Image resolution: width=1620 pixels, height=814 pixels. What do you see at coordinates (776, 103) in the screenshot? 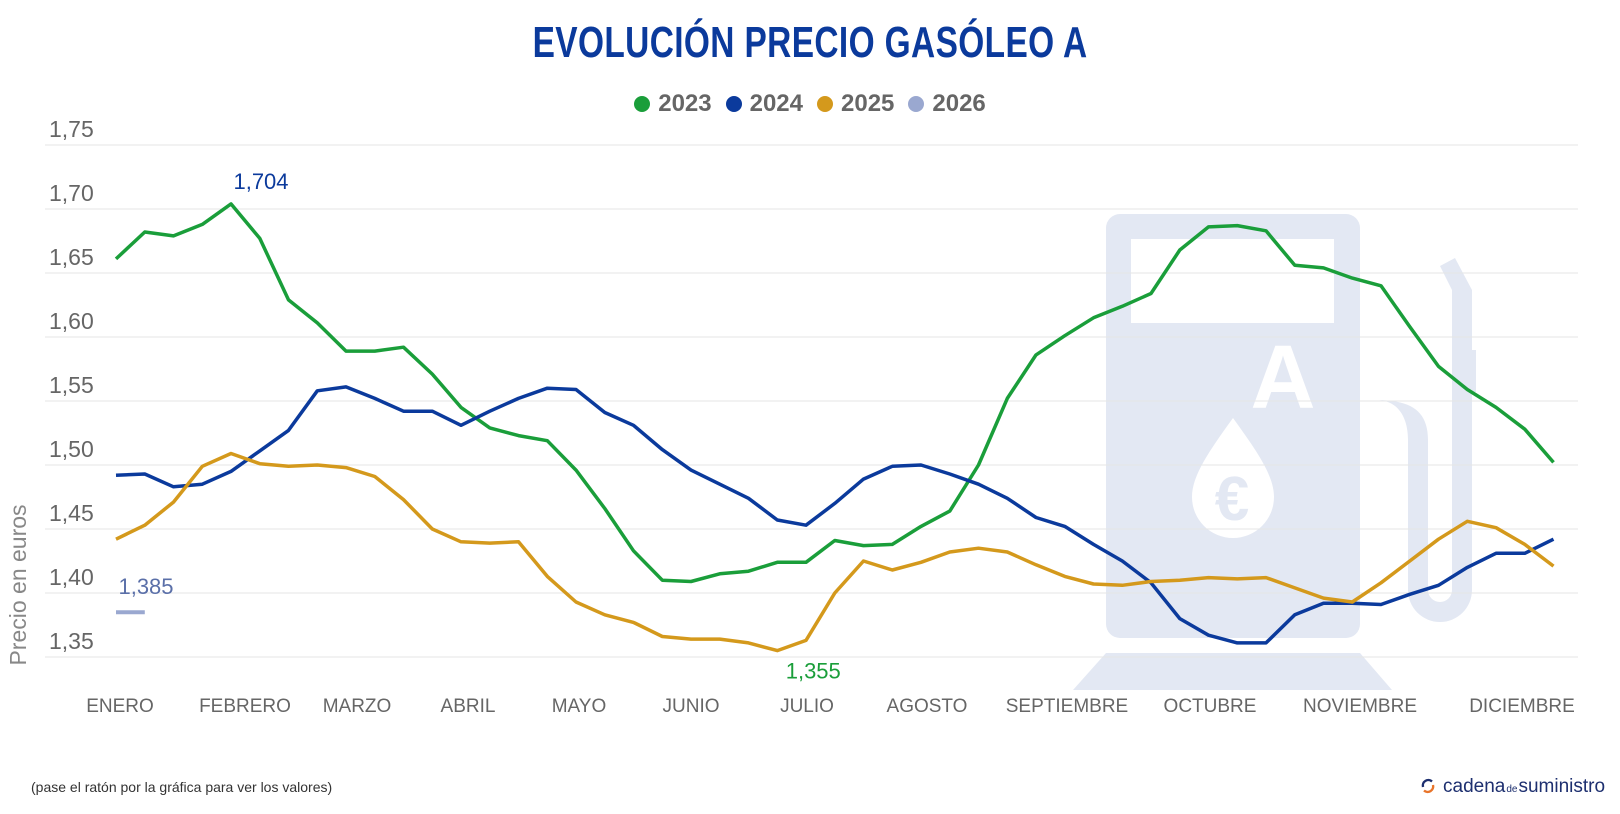
I see `legend-label: 2024` at bounding box center [776, 103].